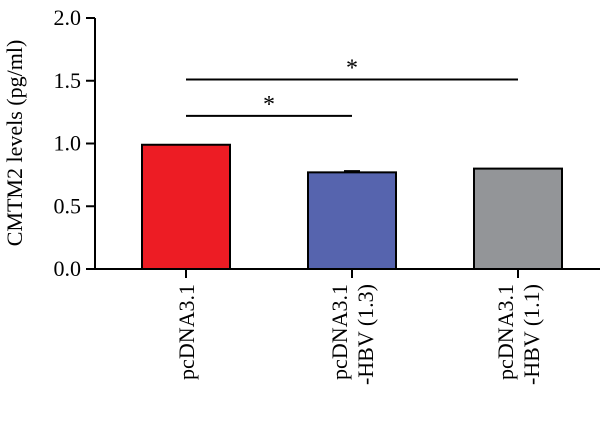  I want to click on x-category-label: -HBV (1.3), so click(365, 334).